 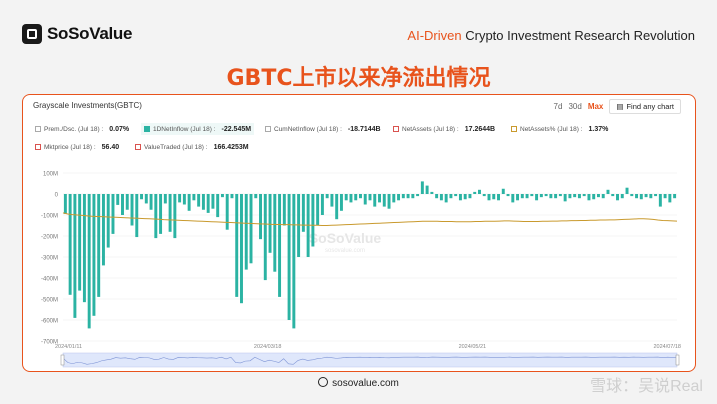 What do you see at coordinates (49, 280) in the screenshot?
I see `y-tick-label: -400M` at bounding box center [49, 280].